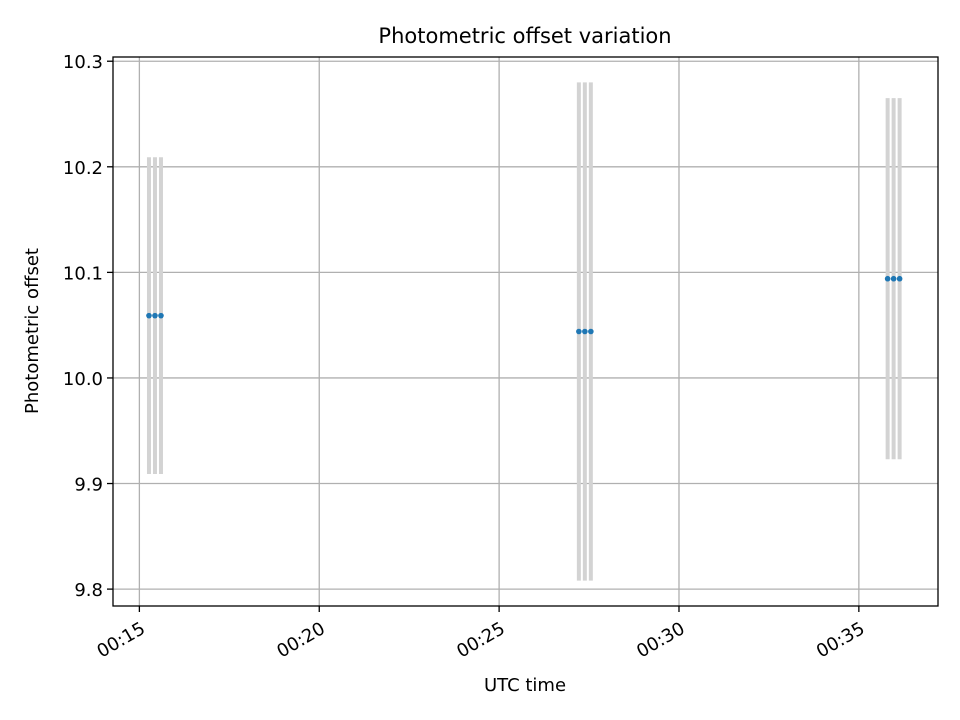 The image size is (960, 720). I want to click on y-tick-label: 10.3, so click(83, 62).